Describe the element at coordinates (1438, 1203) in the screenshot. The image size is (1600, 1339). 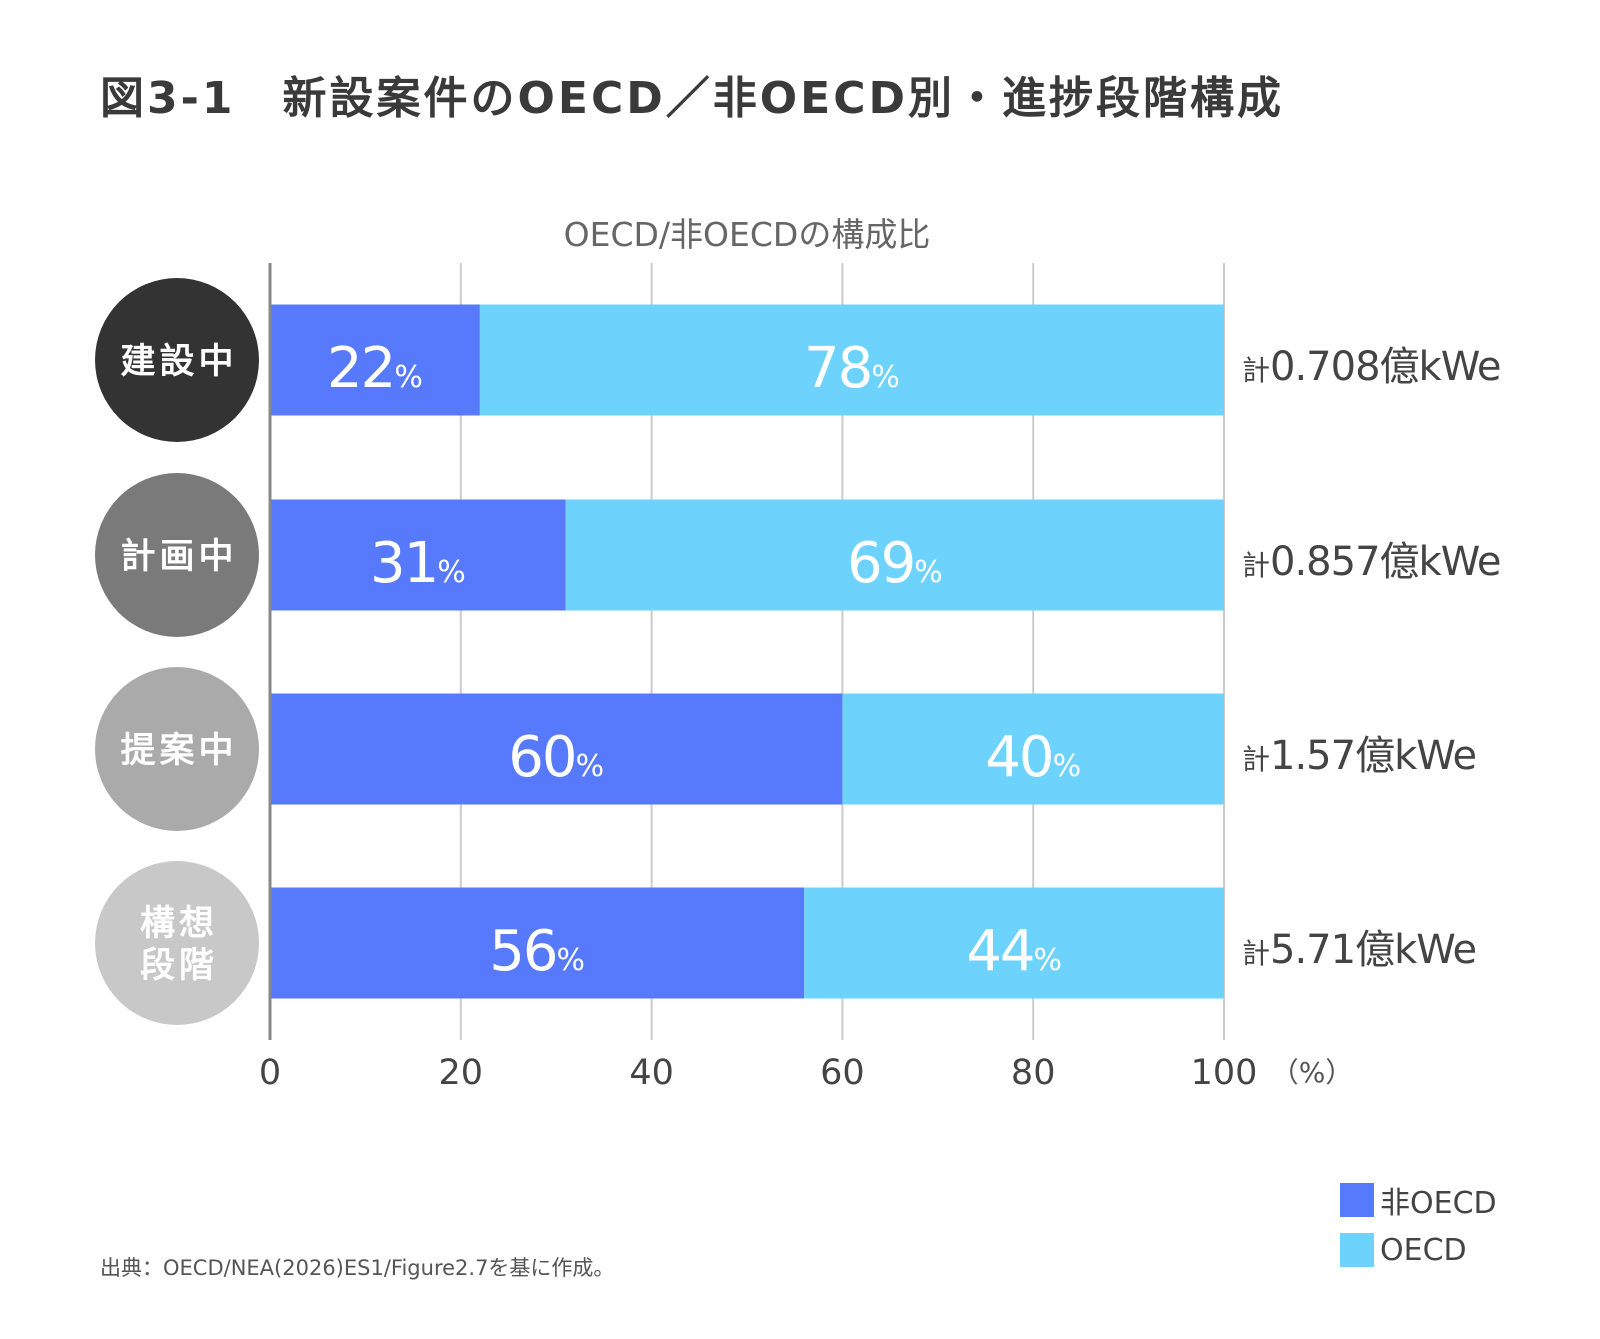
I see `legend-label-non-oecd: 非OECD` at that location.